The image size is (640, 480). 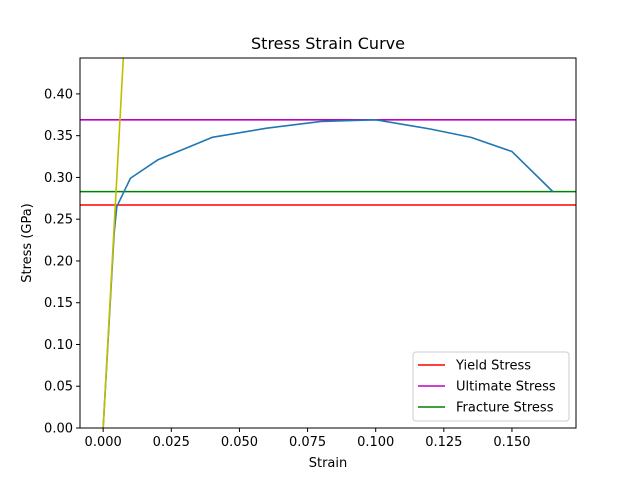 I want to click on legend-box, so click(x=491, y=386).